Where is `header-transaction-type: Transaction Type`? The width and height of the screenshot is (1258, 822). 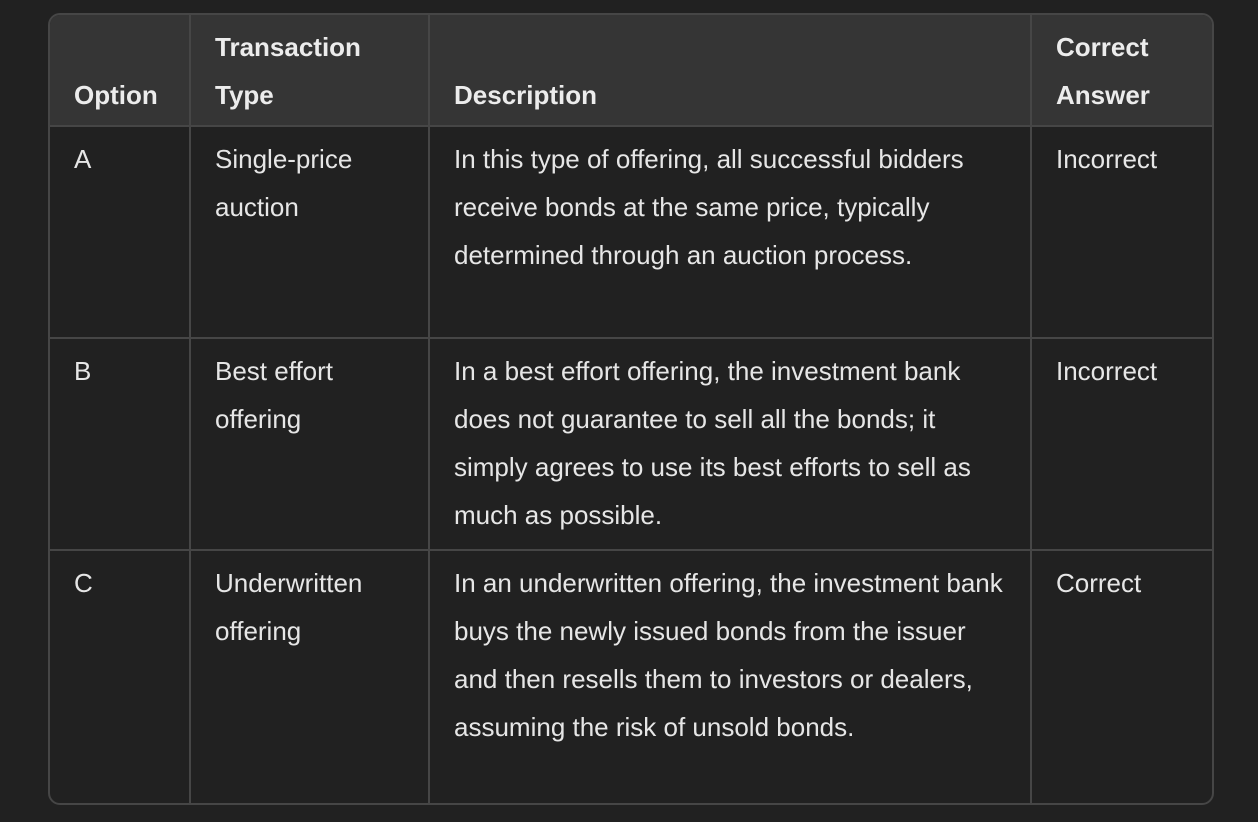 header-transaction-type: Transaction Type is located at coordinates (309, 71).